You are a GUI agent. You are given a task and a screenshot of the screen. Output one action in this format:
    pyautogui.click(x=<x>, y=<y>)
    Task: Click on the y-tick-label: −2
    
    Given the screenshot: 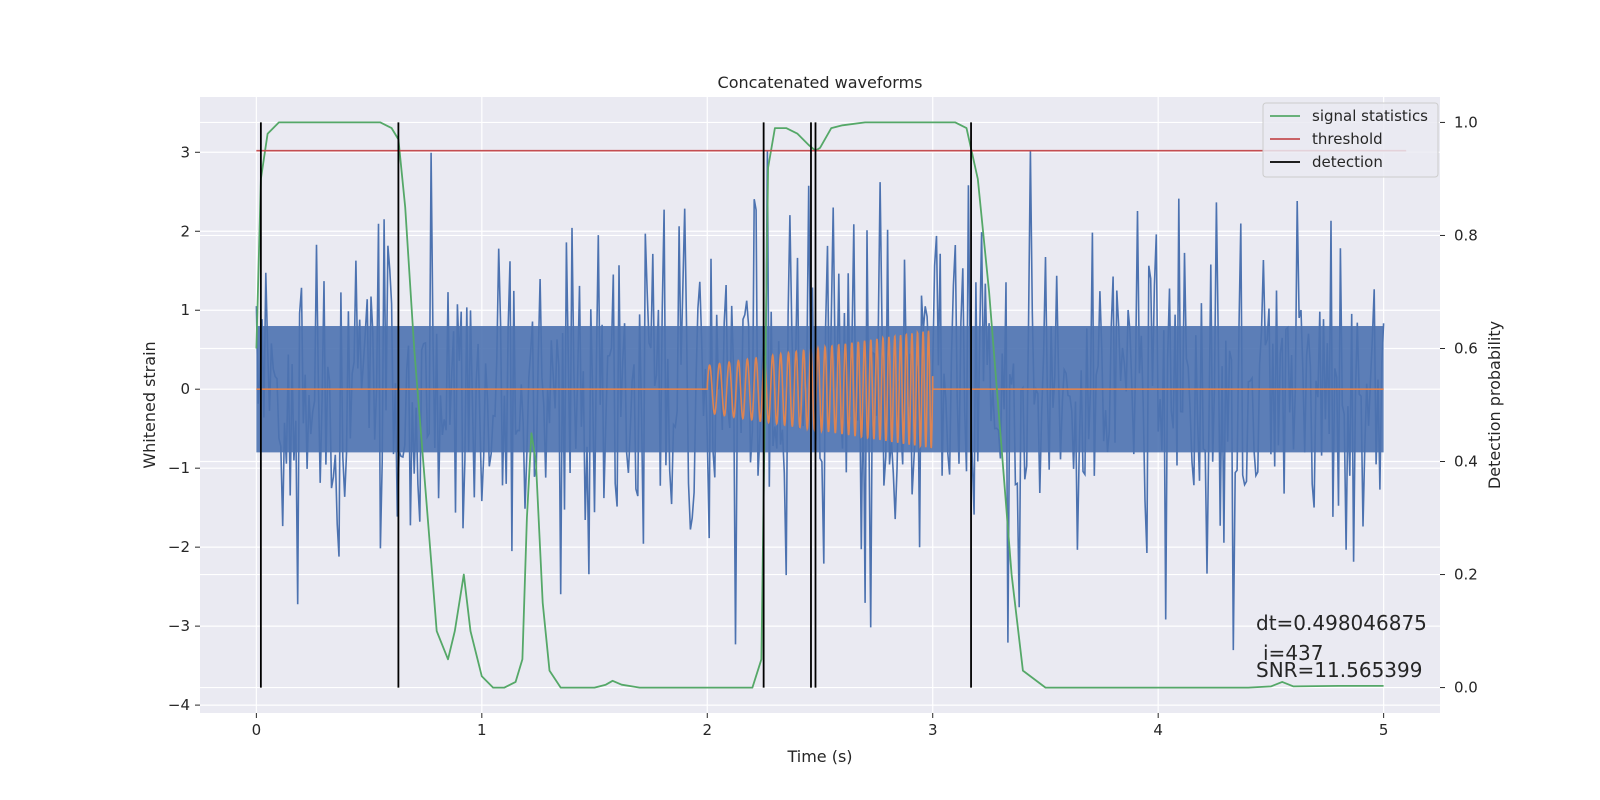 What is the action you would take?
    pyautogui.click(x=179, y=547)
    